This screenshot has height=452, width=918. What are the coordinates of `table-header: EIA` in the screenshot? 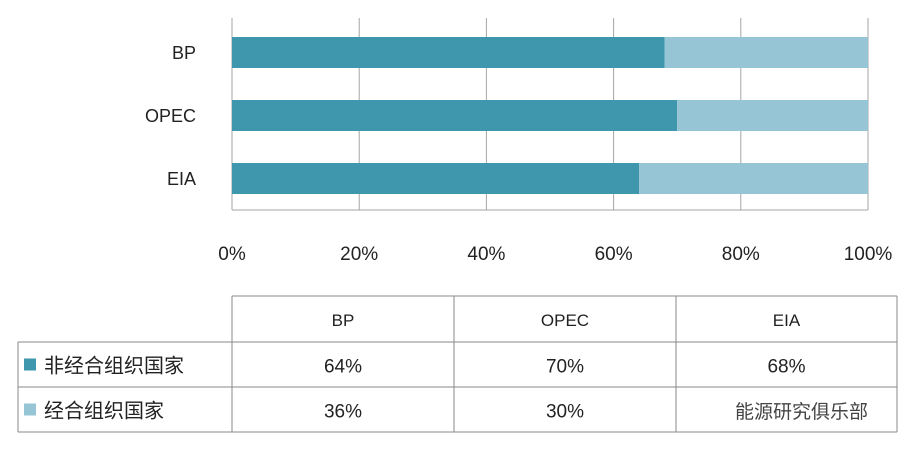 It's located at (787, 320).